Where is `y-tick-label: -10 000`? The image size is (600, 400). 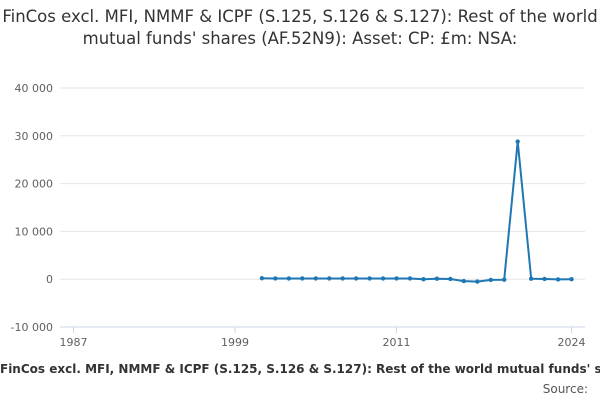 y-tick-label: -10 000 is located at coordinates (32, 327).